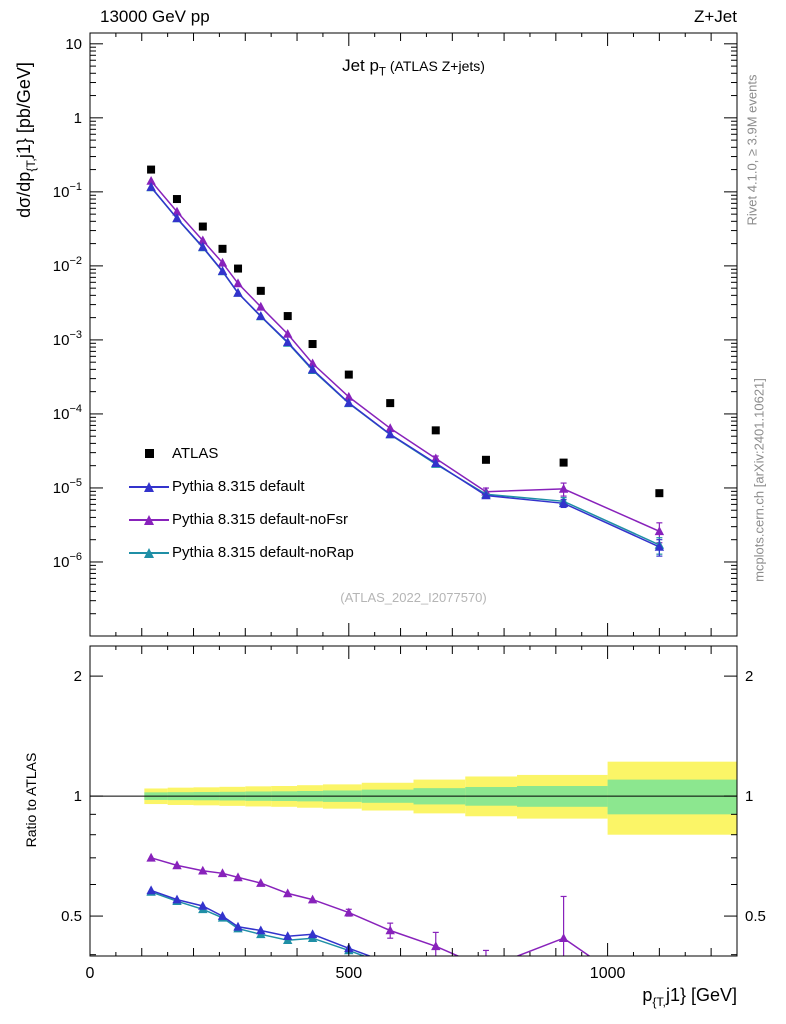 The image size is (786, 1024). Describe the element at coordinates (608, 973) in the screenshot. I see `svg-text: 1000` at that location.